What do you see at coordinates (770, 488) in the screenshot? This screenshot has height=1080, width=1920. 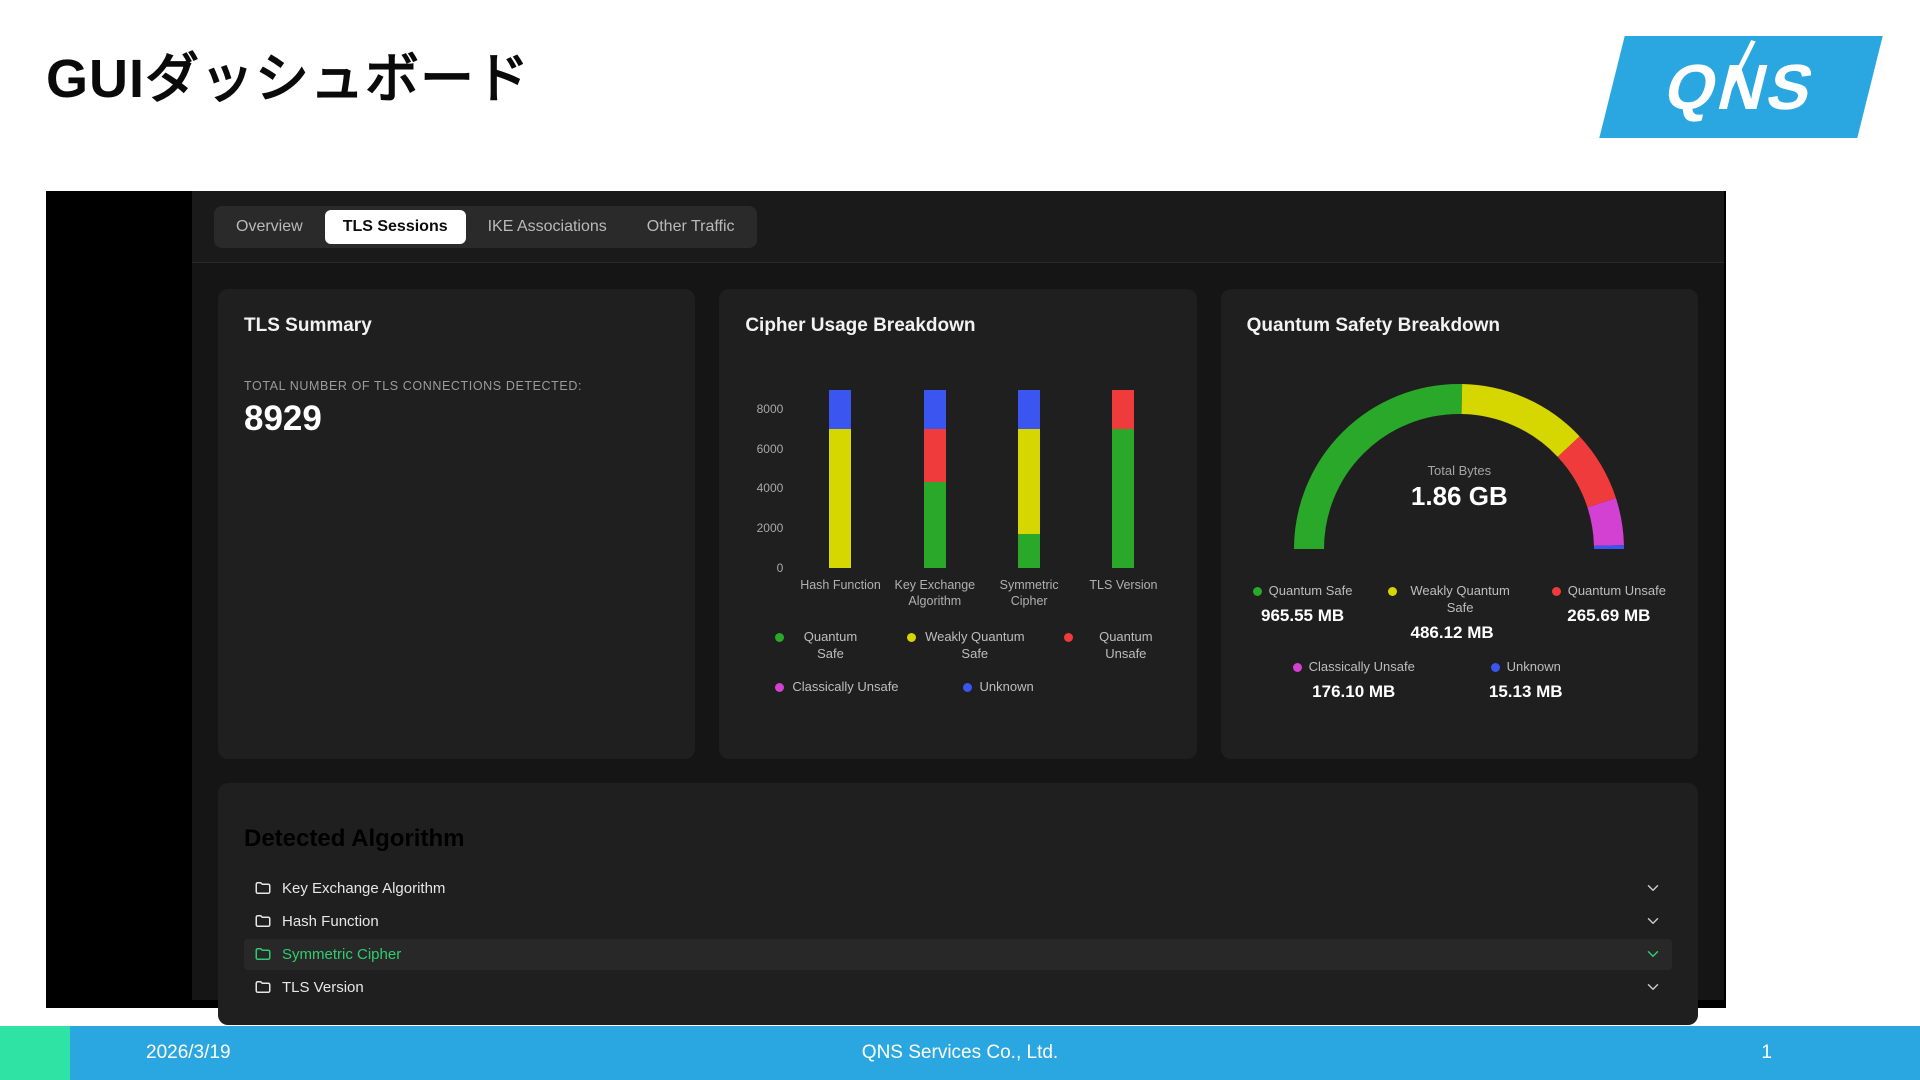 I see `y-tick-label: 4000` at bounding box center [770, 488].